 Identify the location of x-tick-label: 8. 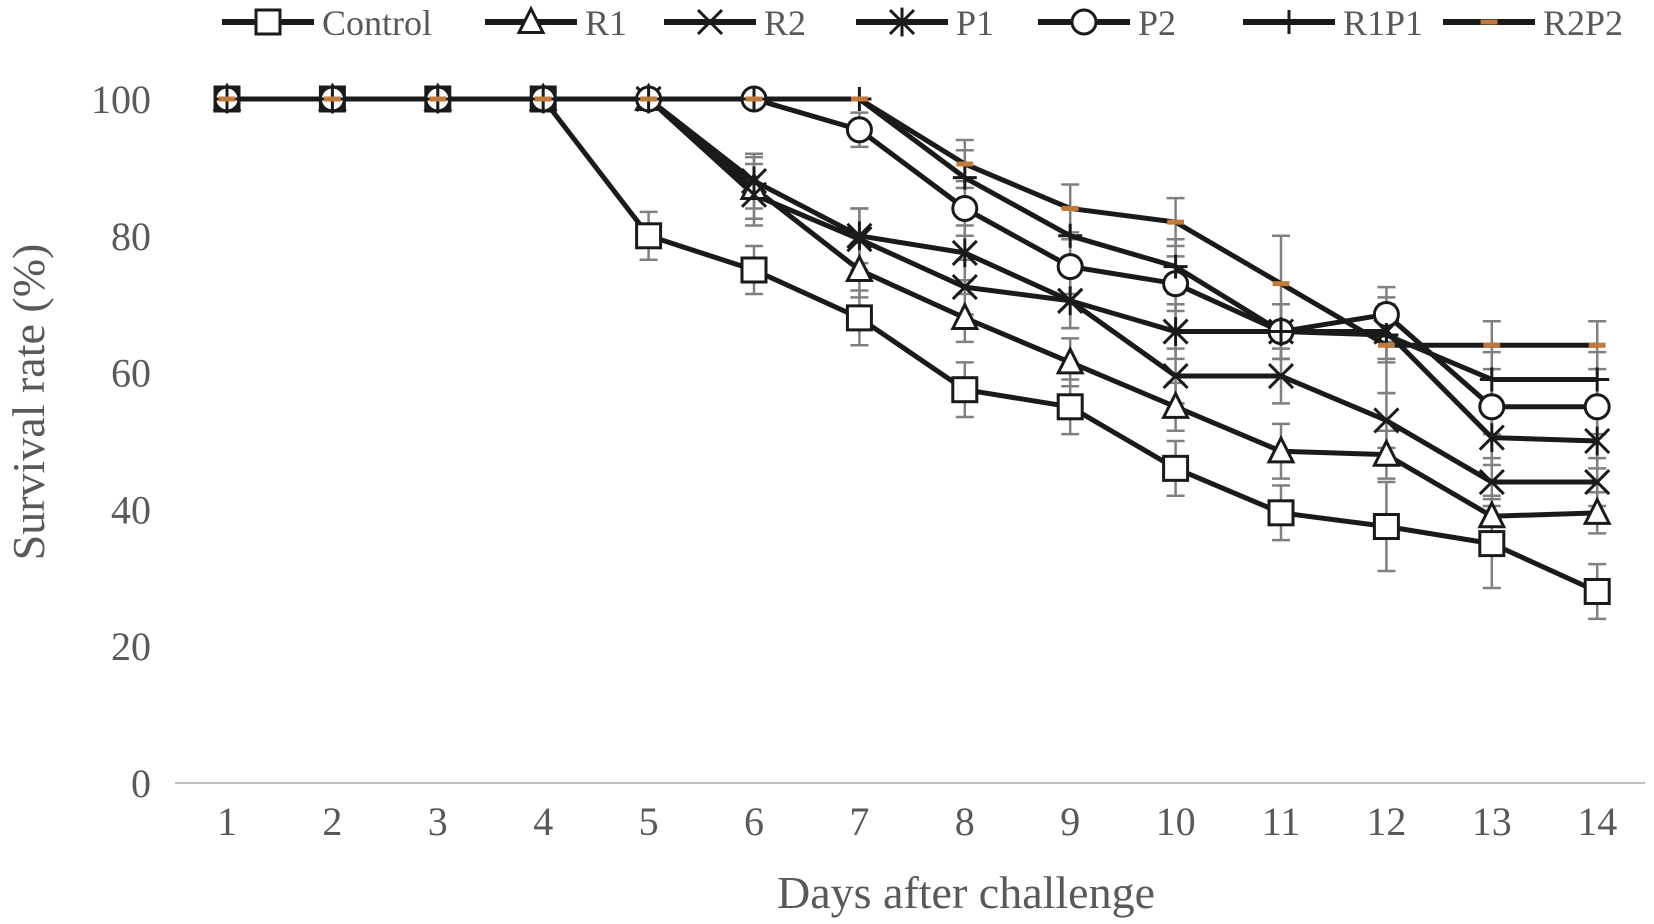
(965, 821).